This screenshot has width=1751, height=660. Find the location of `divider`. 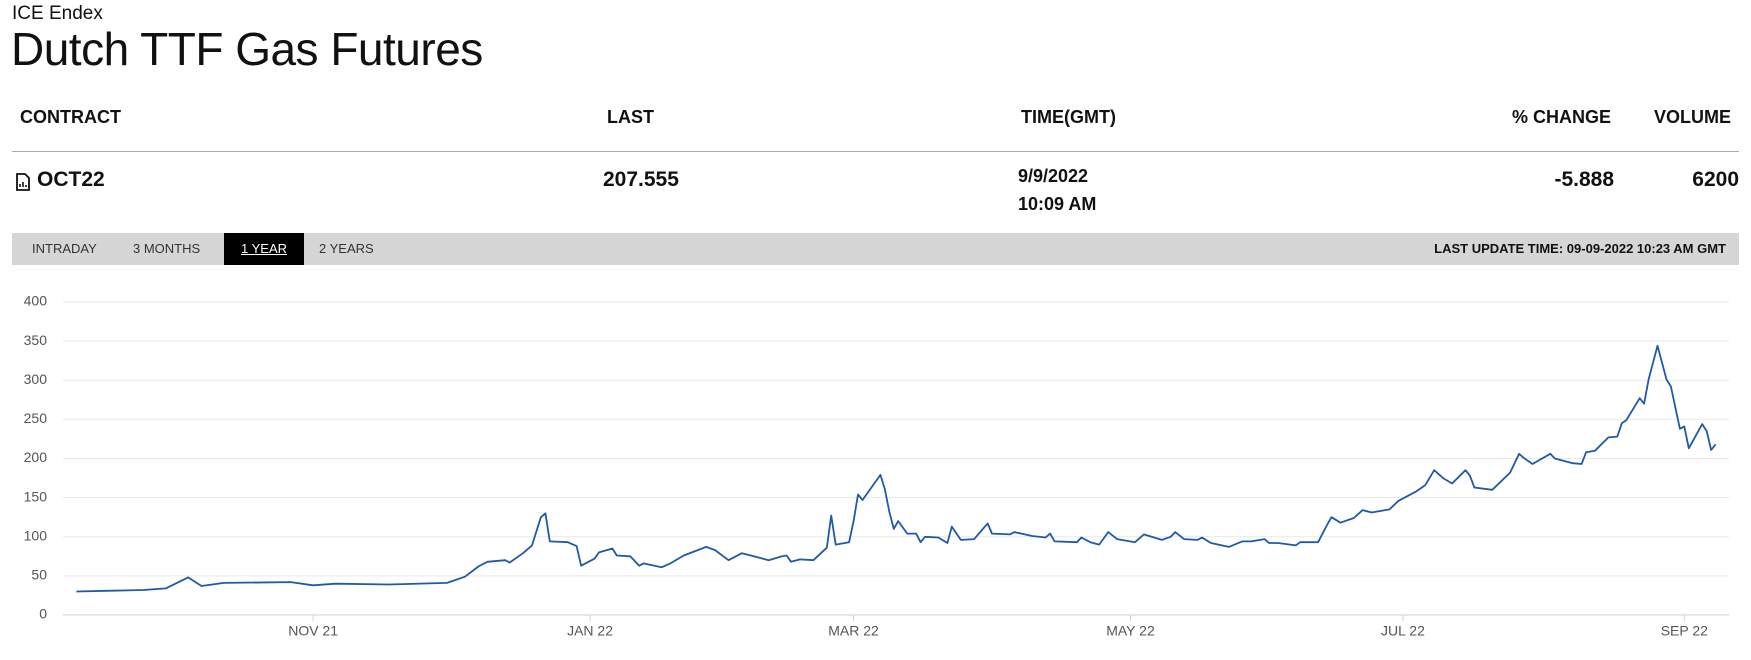

divider is located at coordinates (875, 151).